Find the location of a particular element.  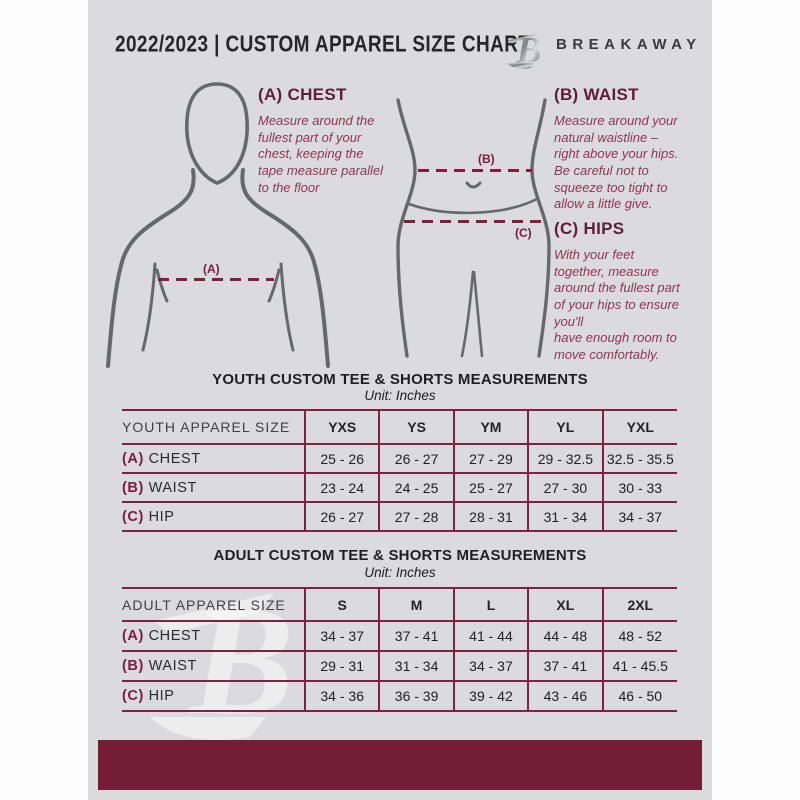

marker-b-label: (B) is located at coordinates (486, 159).